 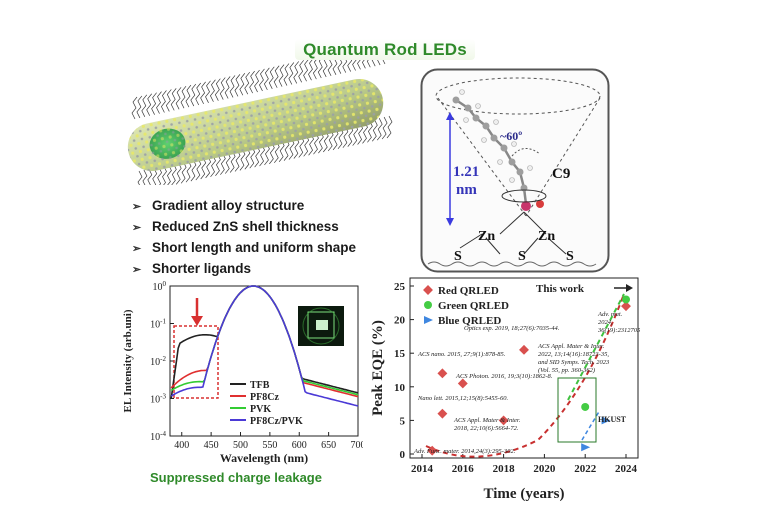 I want to click on x-tick-label: 2024, so click(x=626, y=469).